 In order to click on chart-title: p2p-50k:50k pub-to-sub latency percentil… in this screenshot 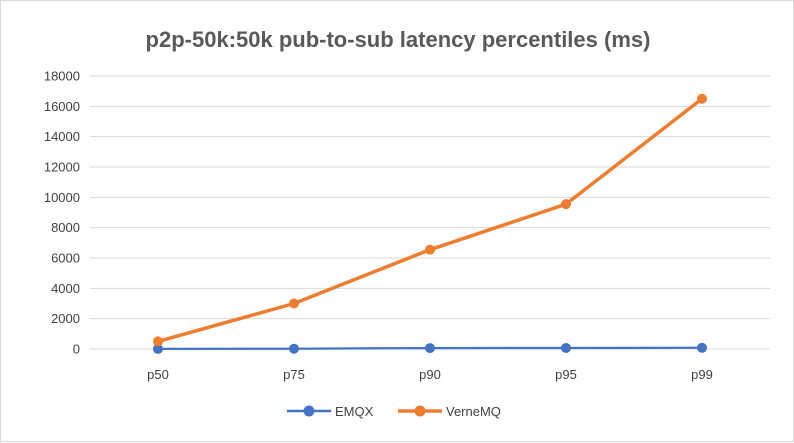, I will do `click(398, 39)`.